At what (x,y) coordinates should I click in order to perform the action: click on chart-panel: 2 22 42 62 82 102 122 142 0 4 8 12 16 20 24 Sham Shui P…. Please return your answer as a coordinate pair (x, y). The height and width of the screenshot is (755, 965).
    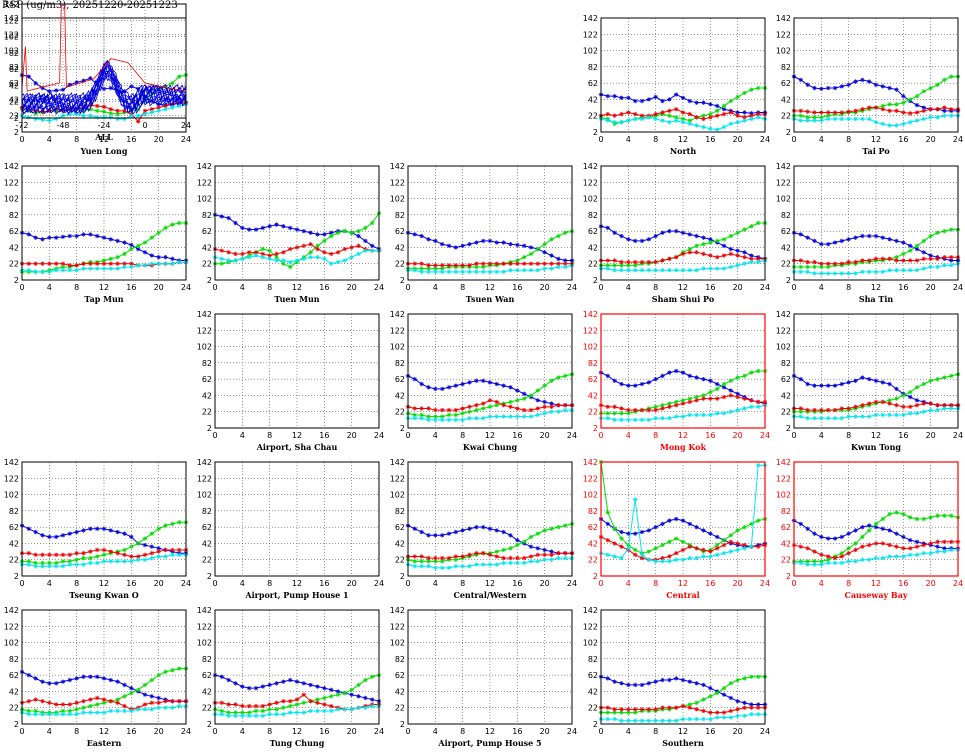
    Looking at the image, I should click on (675, 236).